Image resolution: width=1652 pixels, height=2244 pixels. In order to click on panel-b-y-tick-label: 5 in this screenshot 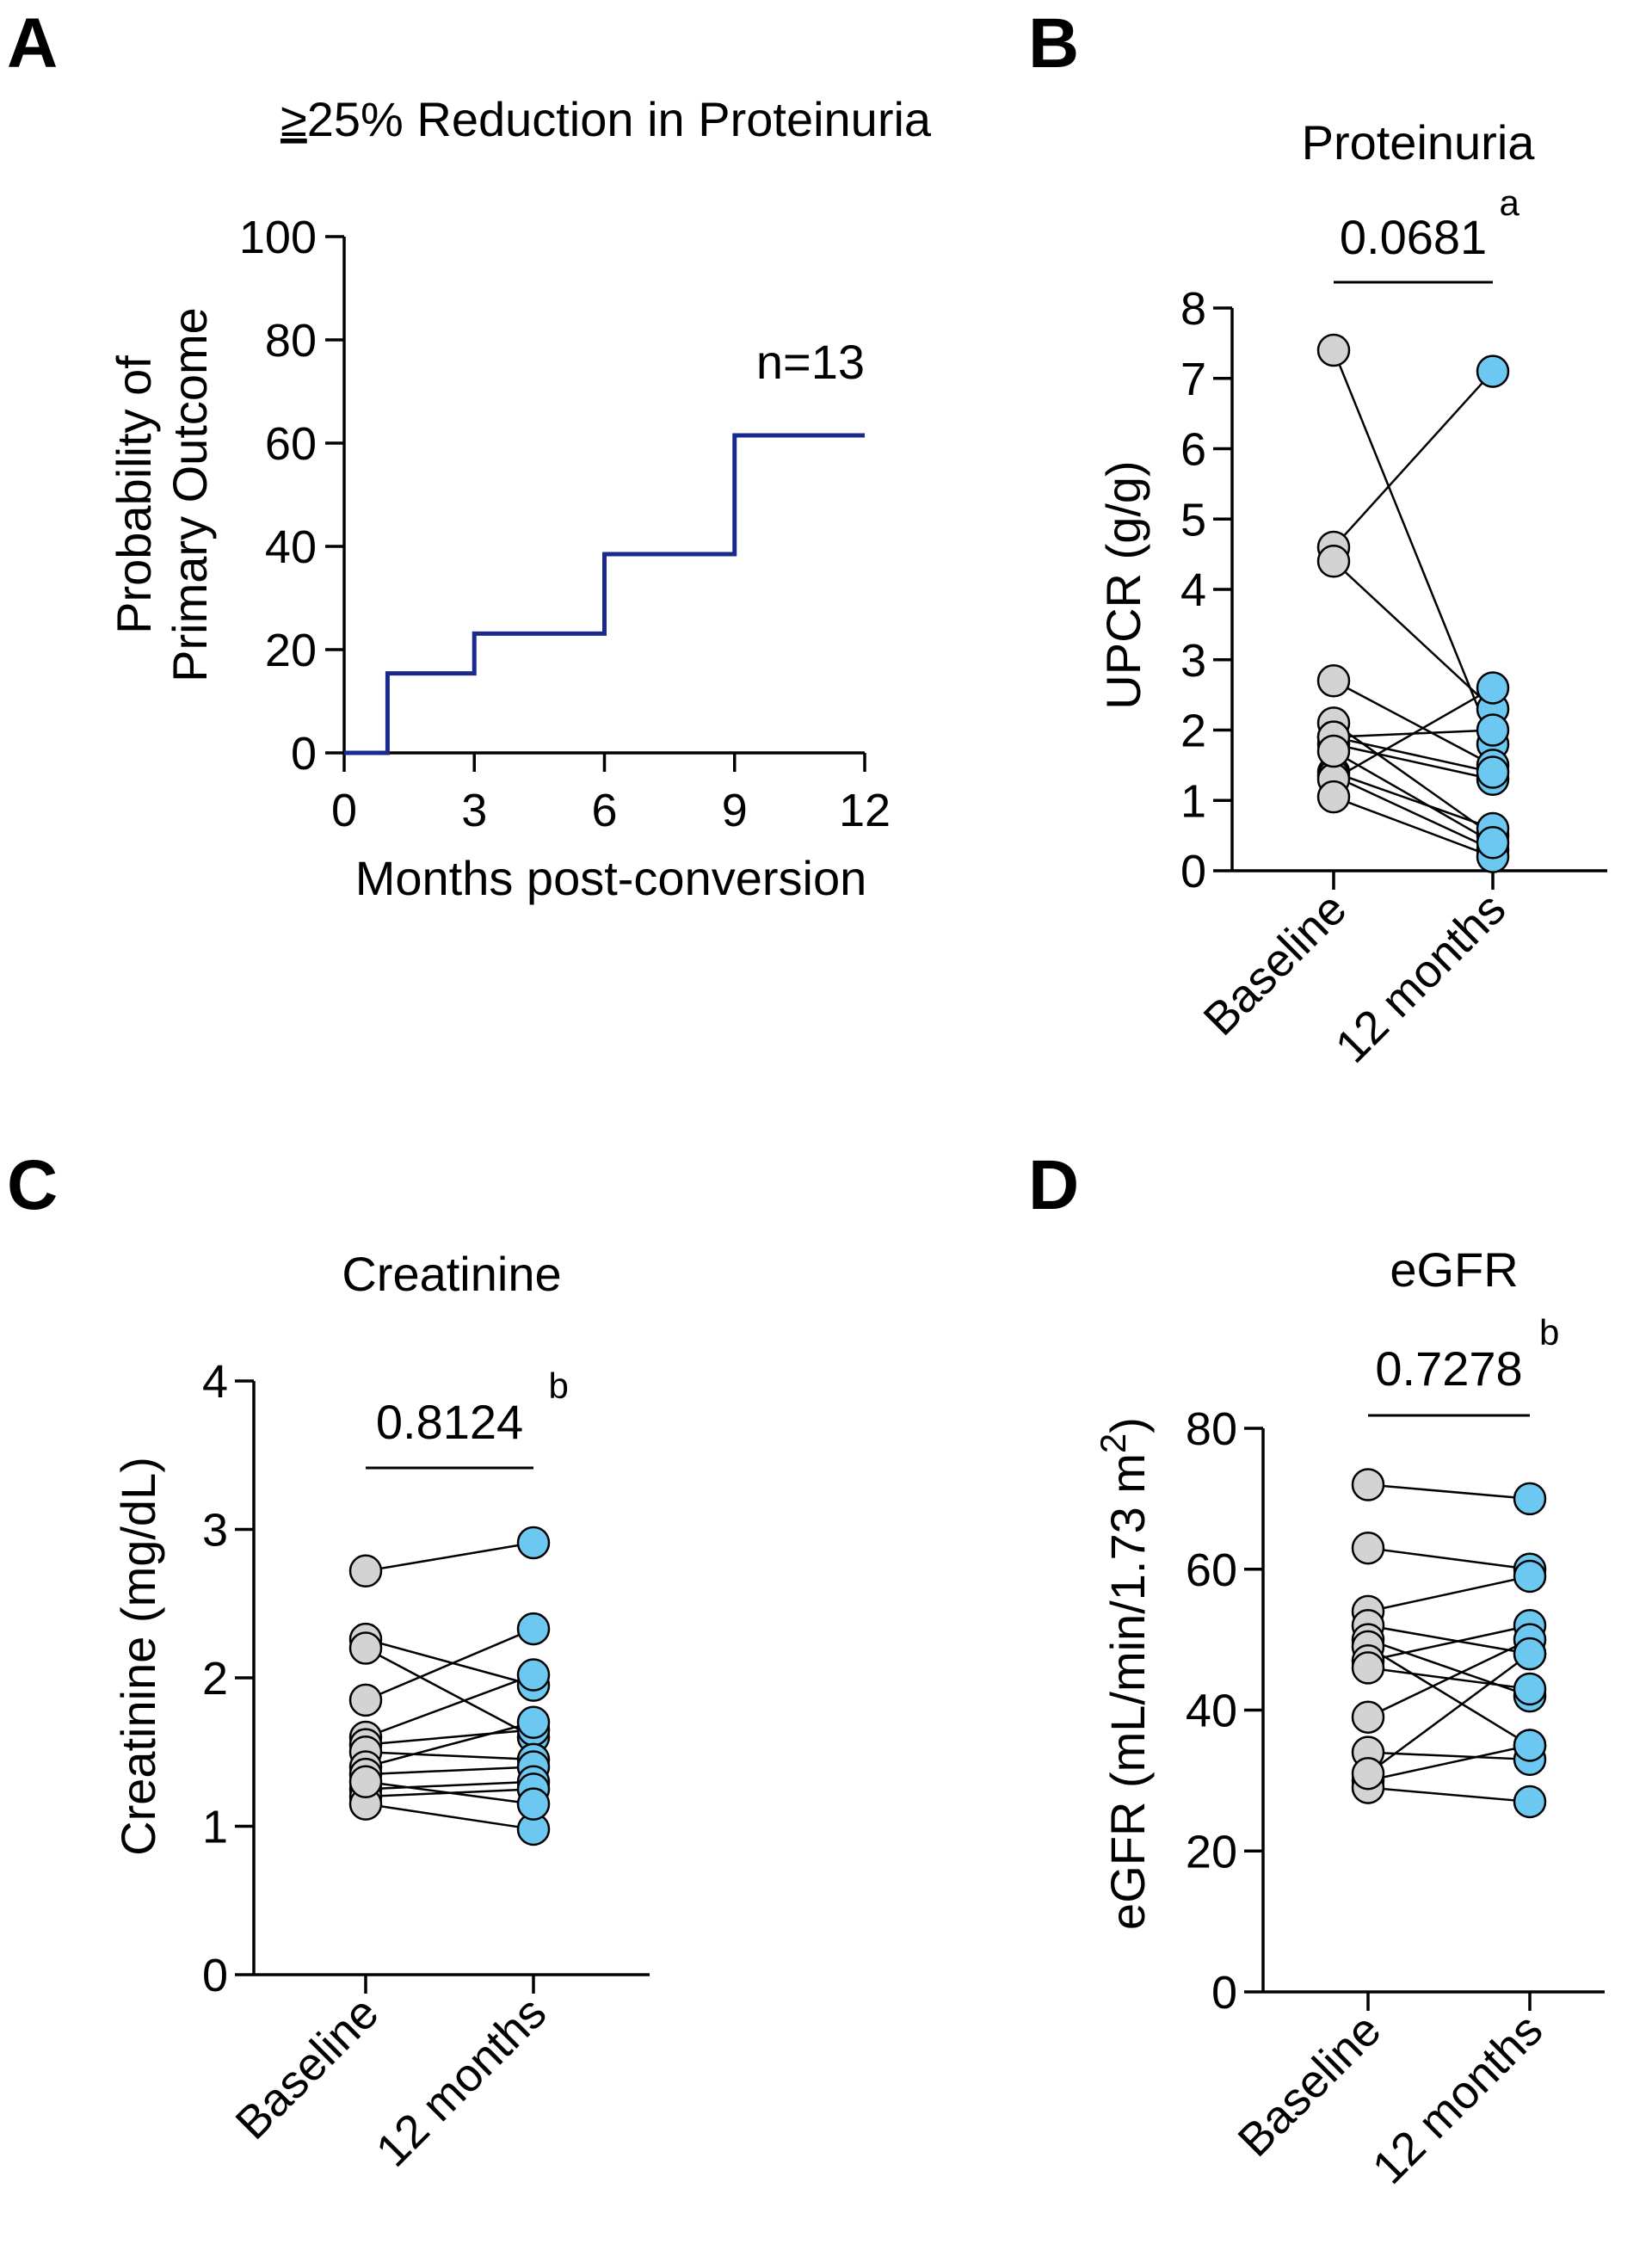, I will do `click(1193, 520)`.